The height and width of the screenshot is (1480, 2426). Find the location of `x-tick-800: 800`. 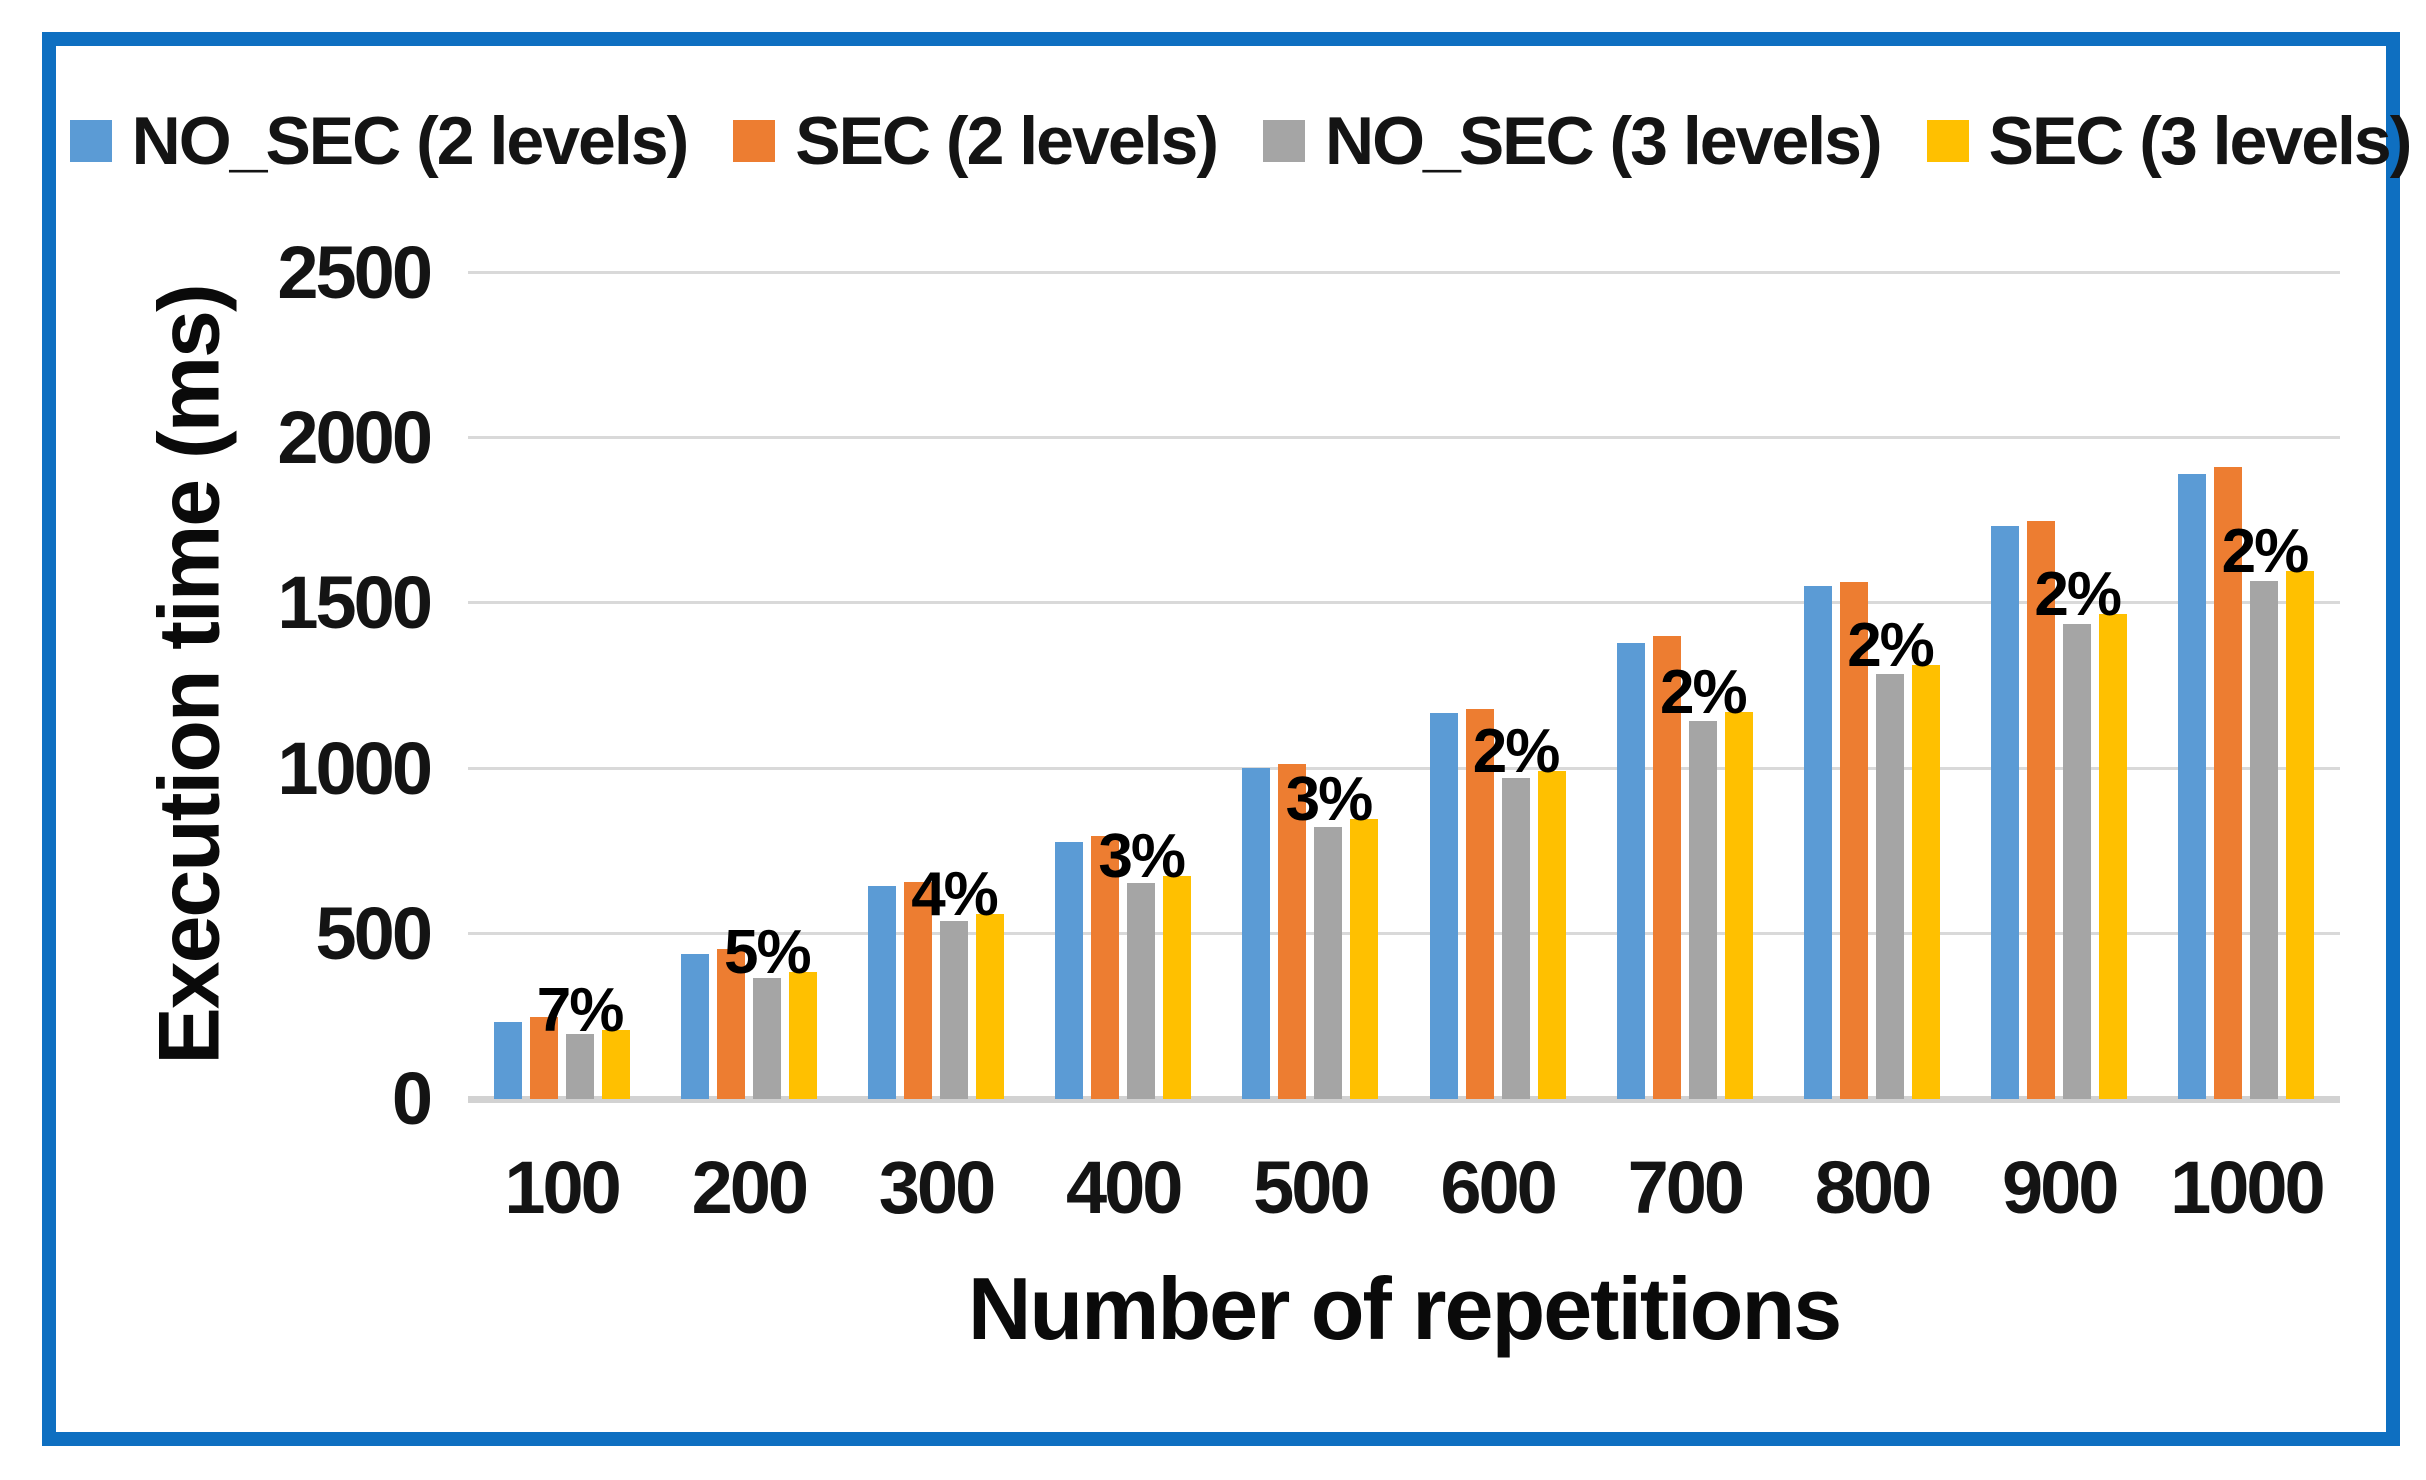

x-tick-800: 800 is located at coordinates (1873, 1187).